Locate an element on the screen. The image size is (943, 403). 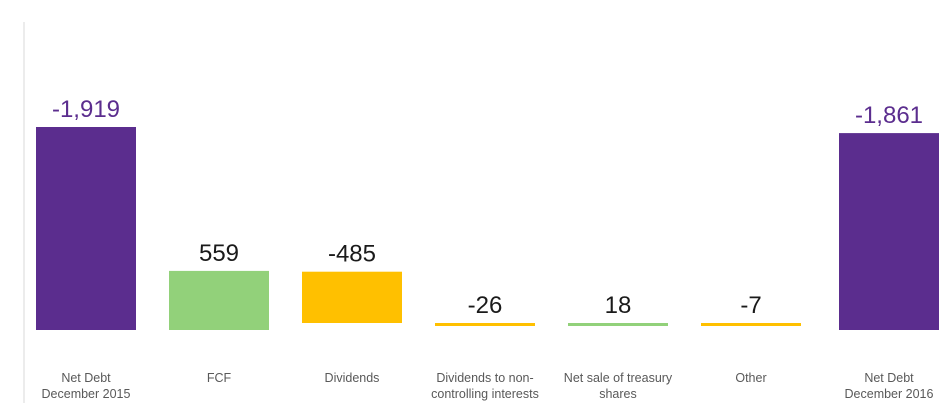
value-label-1: 559 is located at coordinates (219, 253).